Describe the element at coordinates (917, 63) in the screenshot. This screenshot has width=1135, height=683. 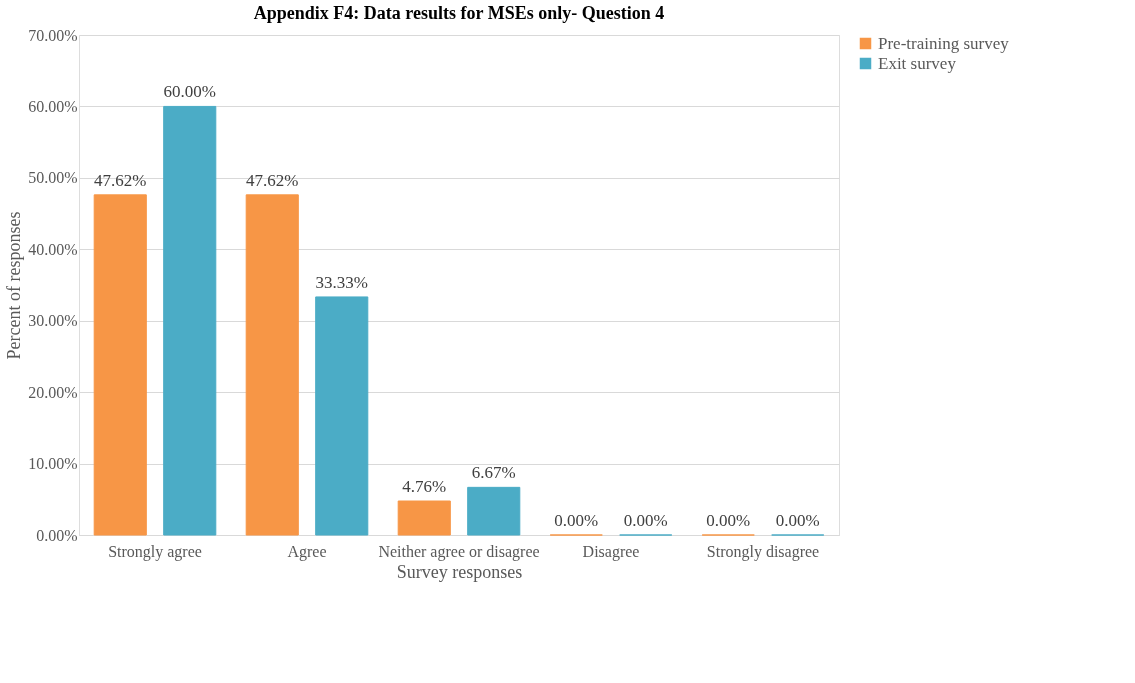
I see `legend-label: Exit survey` at that location.